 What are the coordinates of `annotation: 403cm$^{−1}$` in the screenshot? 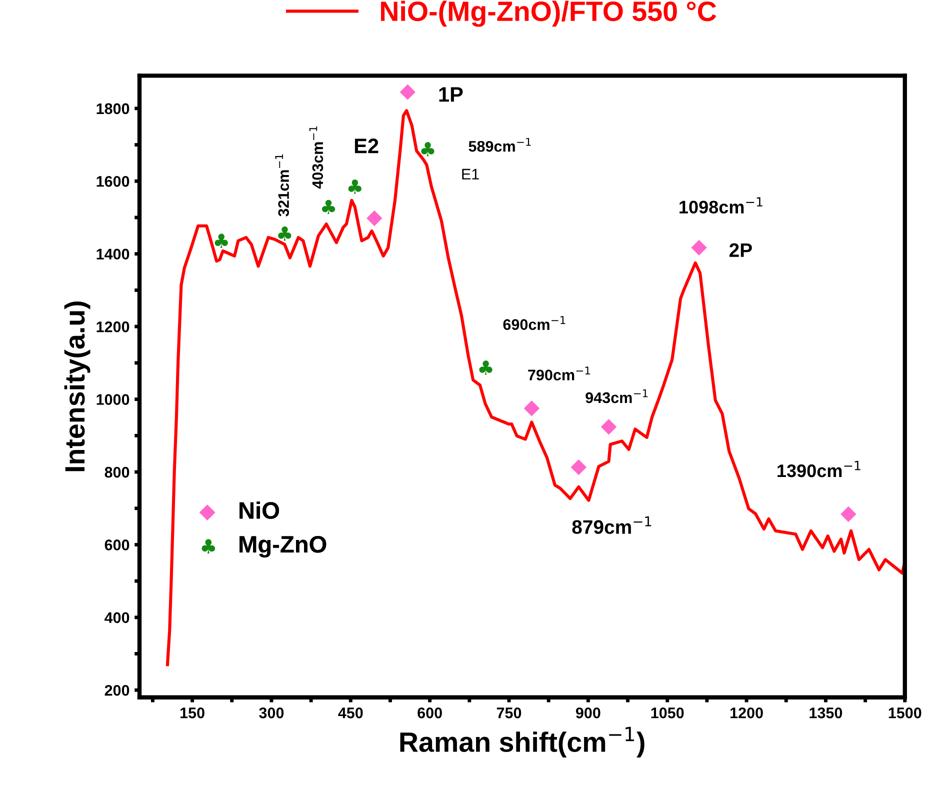 It's located at (316, 157).